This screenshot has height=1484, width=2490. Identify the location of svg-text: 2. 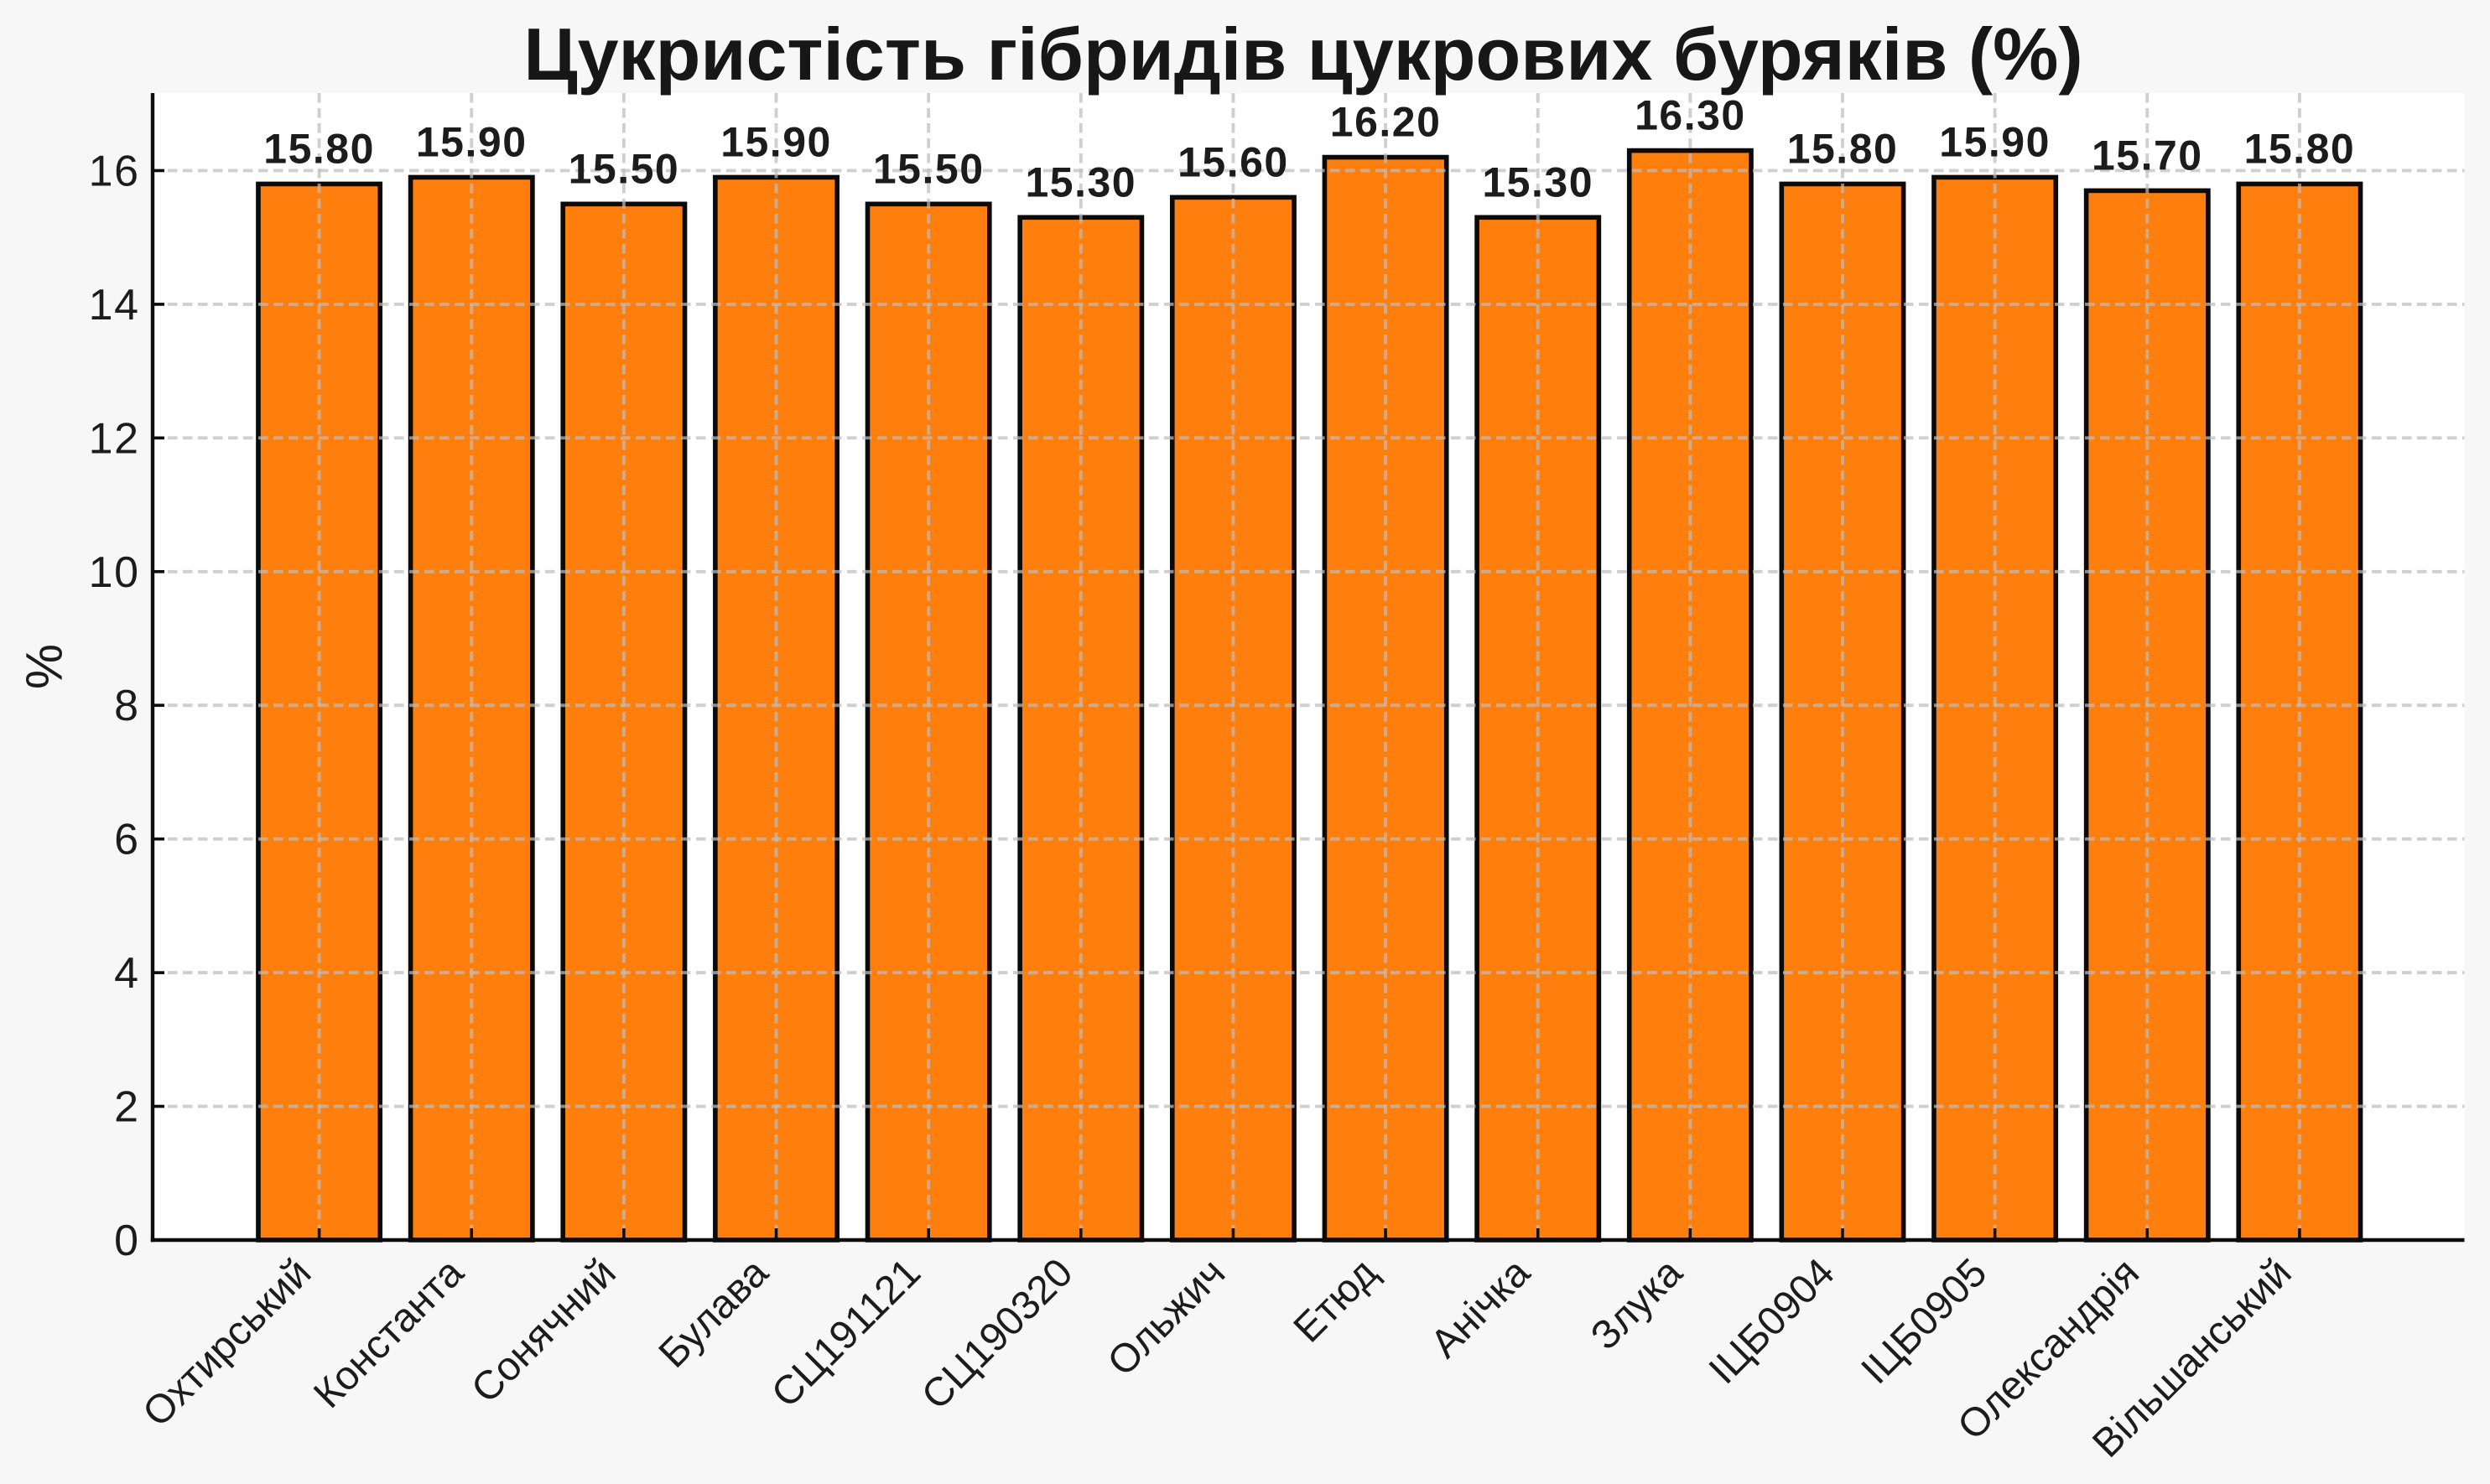
(126, 1107).